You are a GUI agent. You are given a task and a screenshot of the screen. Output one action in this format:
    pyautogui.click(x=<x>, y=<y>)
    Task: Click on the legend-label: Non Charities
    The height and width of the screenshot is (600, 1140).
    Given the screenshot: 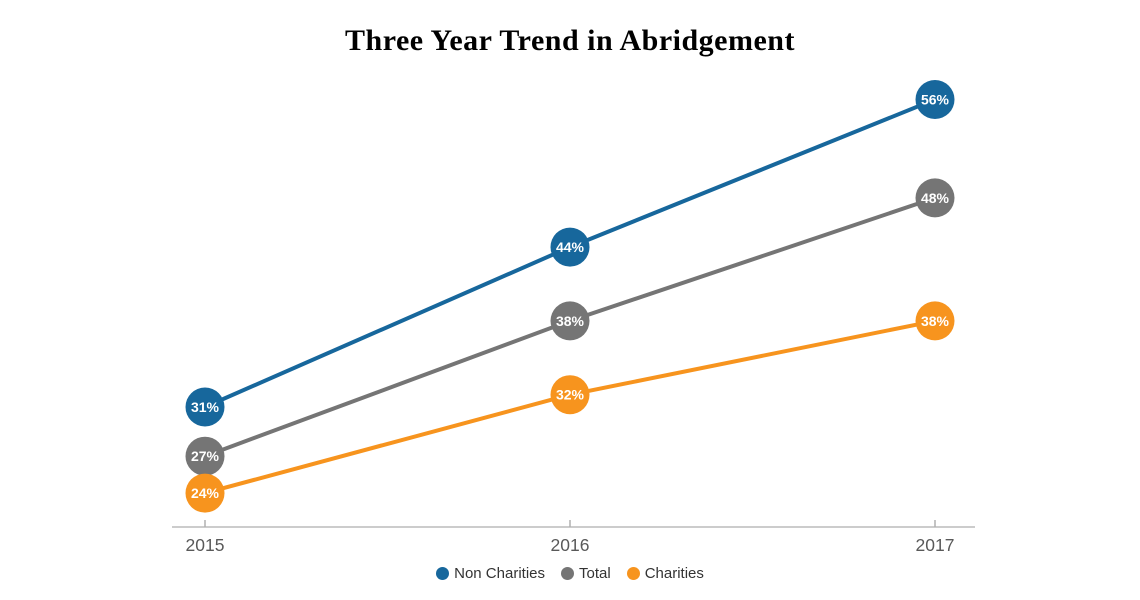 What is the action you would take?
    pyautogui.click(x=499, y=573)
    